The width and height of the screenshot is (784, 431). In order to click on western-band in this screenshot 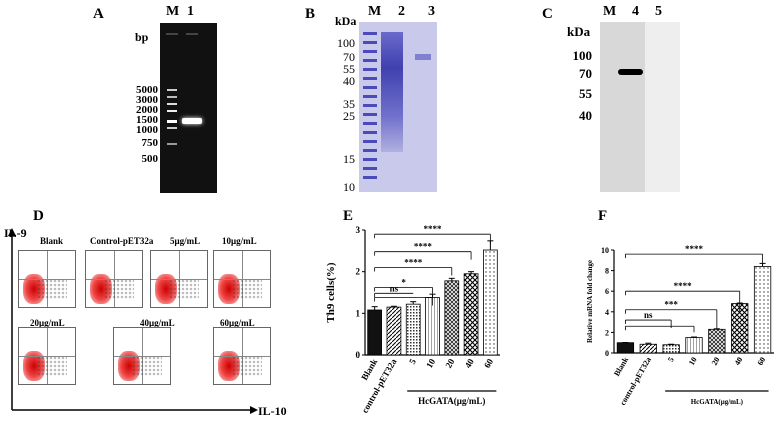, I will do `click(630, 72)`.